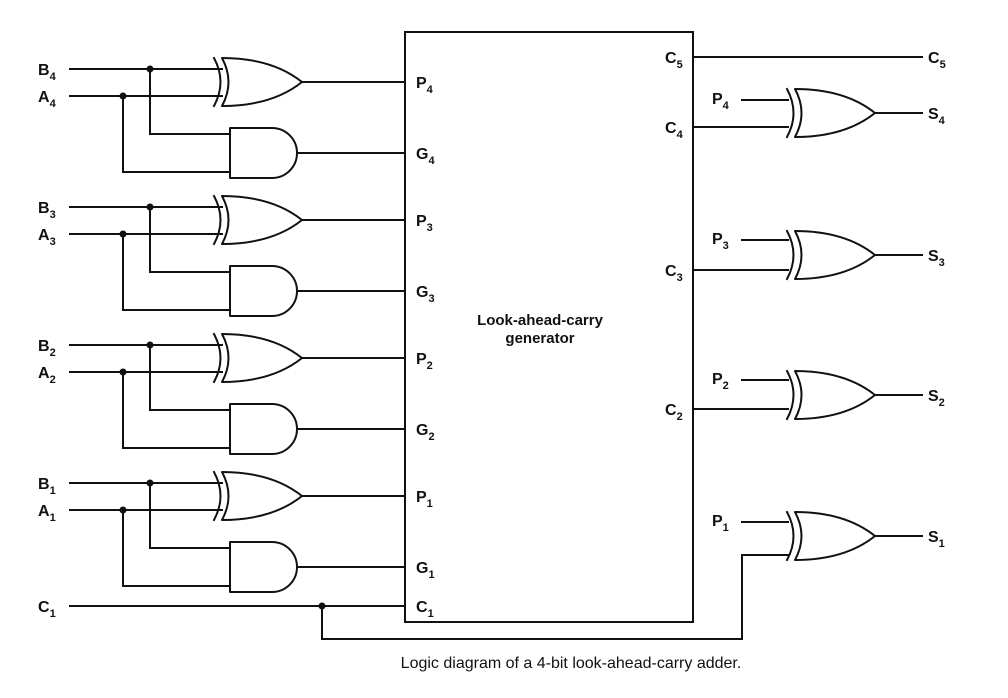 The image size is (1008, 698). What do you see at coordinates (937, 60) in the screenshot?
I see `output-label-c5: C5` at bounding box center [937, 60].